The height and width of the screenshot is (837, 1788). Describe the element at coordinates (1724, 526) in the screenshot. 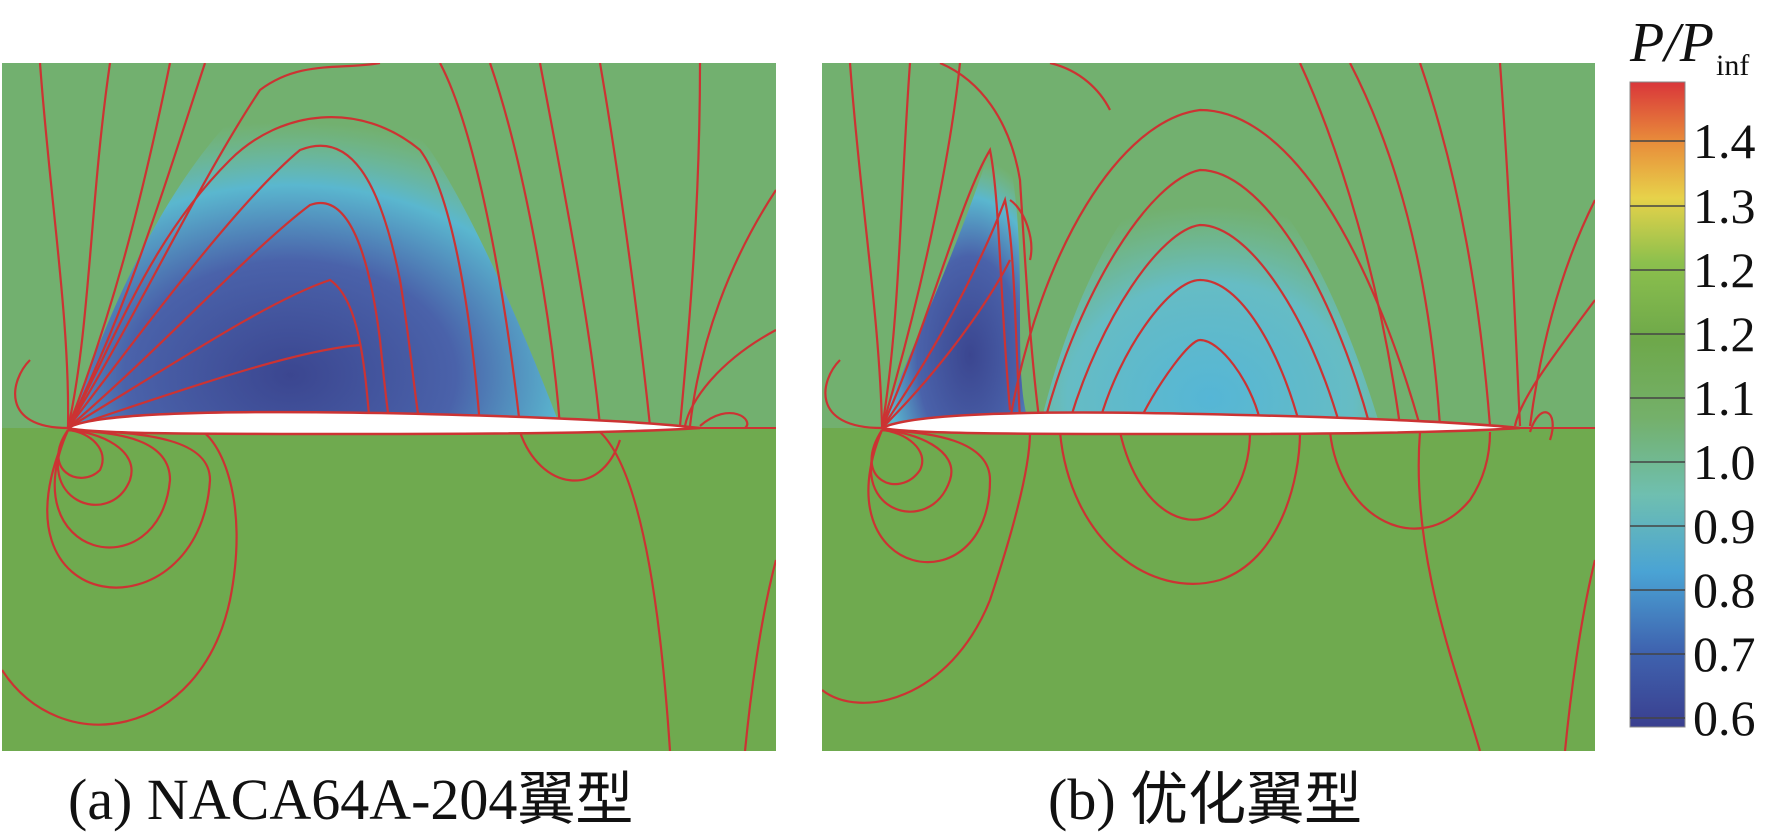

I see `colorbar-tick-label: 0.9` at that location.